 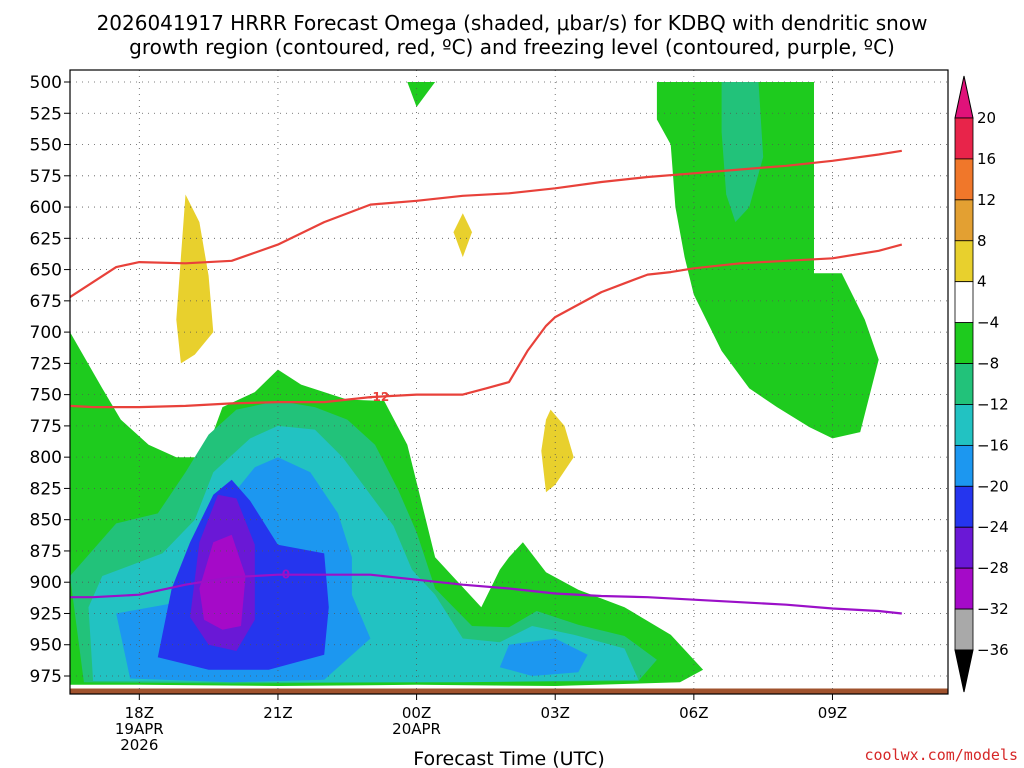 What do you see at coordinates (988, 364) in the screenshot?
I see `colorbar-label-6: −8` at bounding box center [988, 364].